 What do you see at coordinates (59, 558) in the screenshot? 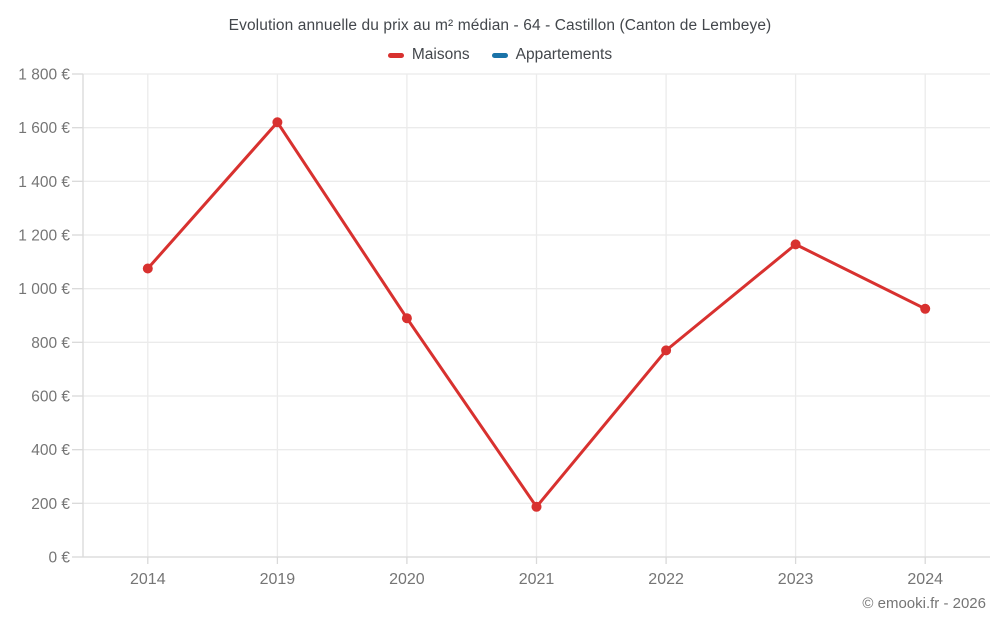
I see `y-tick-label: 0 €` at bounding box center [59, 558].